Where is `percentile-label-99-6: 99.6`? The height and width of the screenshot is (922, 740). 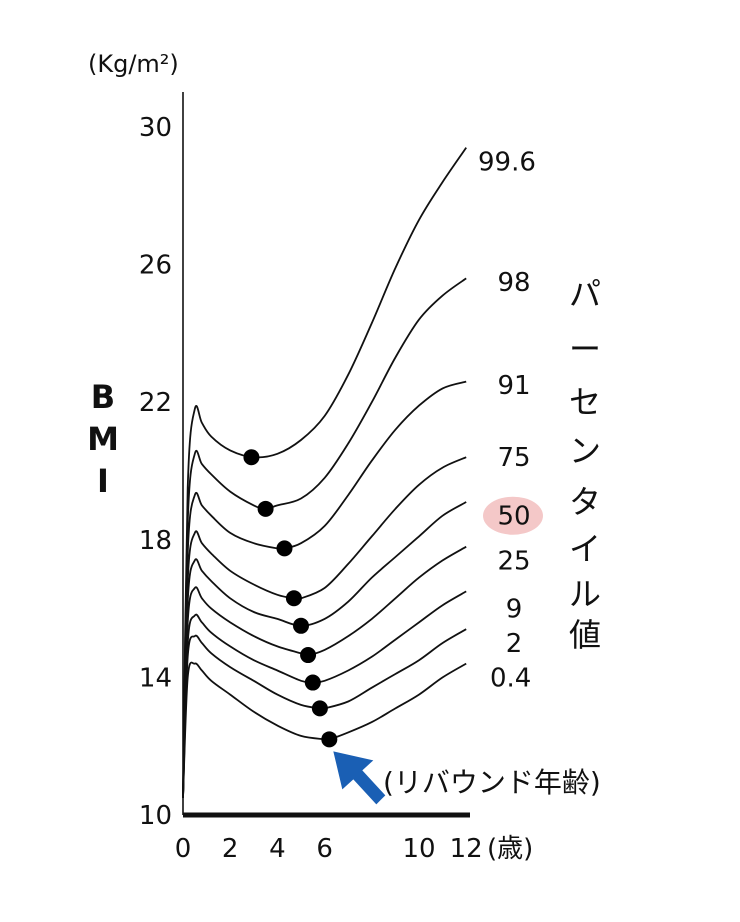
percentile-label-99-6: 99.6 is located at coordinates (507, 162).